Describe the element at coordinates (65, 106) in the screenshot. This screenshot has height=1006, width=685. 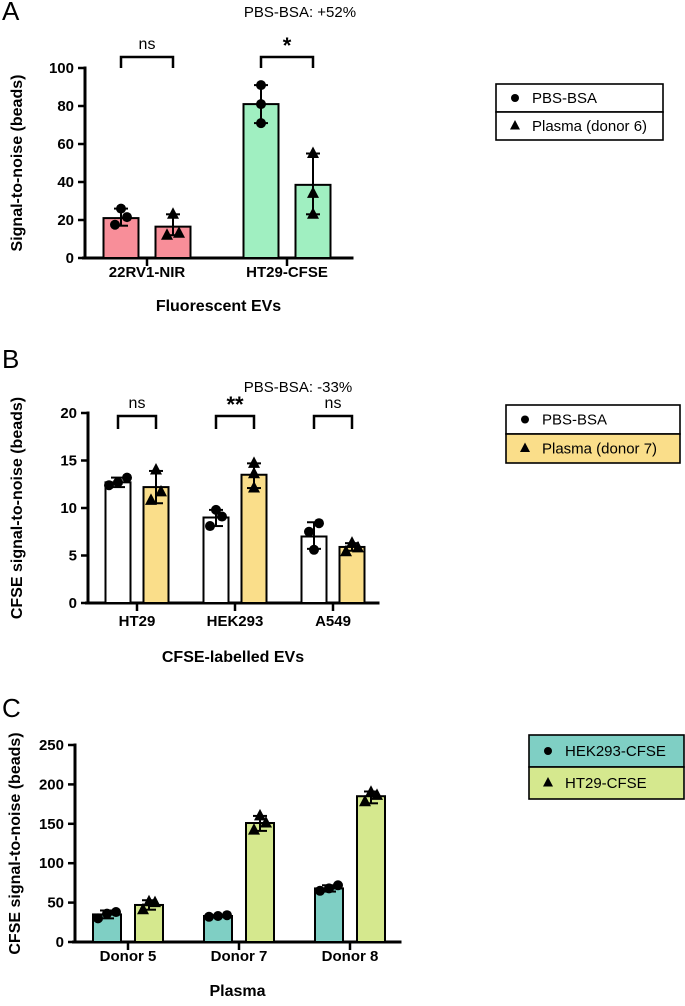
I see `y-tick-label: 80` at that location.